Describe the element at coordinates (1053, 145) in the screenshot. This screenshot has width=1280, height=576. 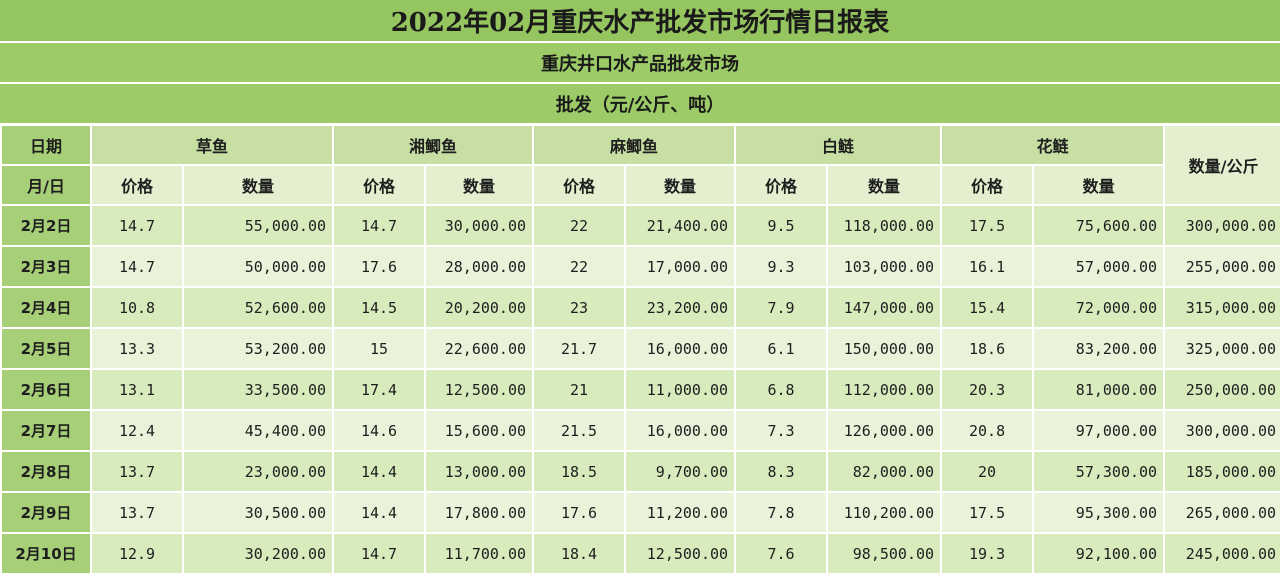
I see `group-header-bighead-carp: 花鲢` at that location.